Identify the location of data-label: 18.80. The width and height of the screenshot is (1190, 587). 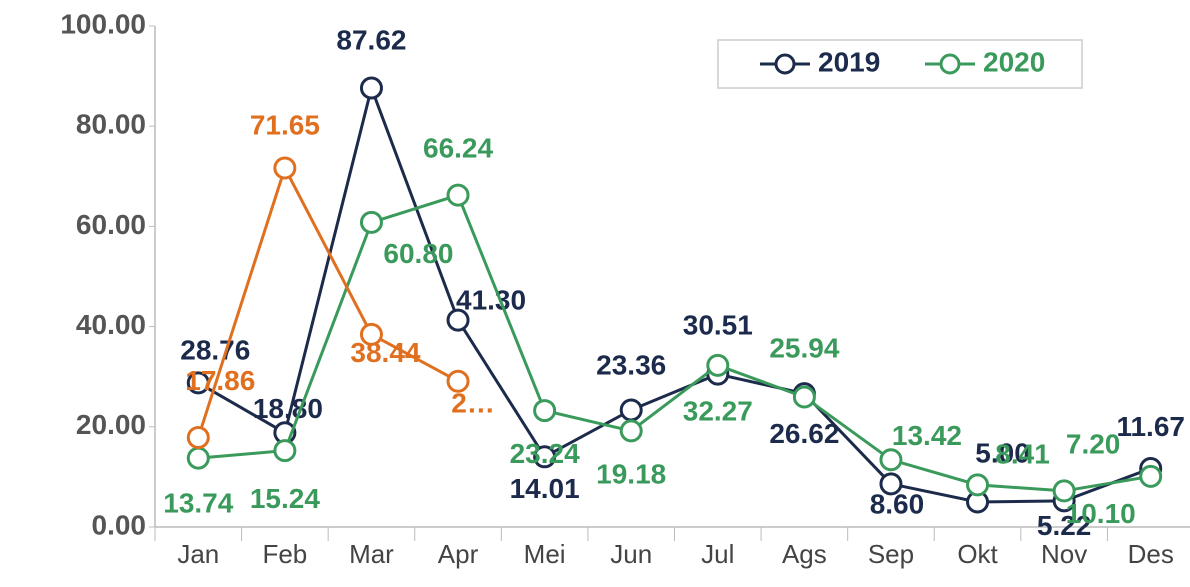
(288, 408).